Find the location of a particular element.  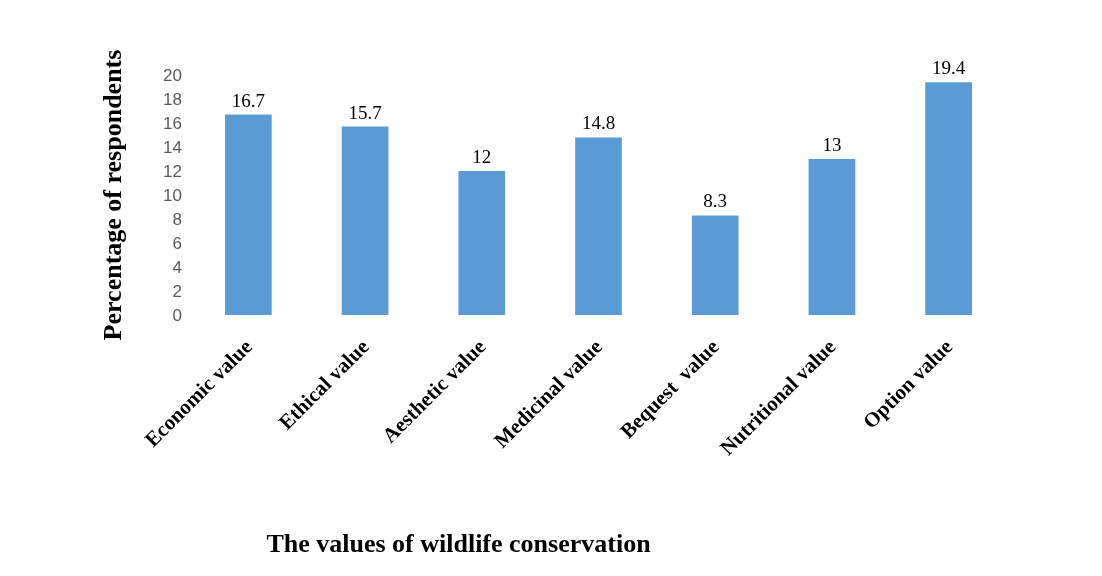

y-tick-label: 14 is located at coordinates (172, 147).